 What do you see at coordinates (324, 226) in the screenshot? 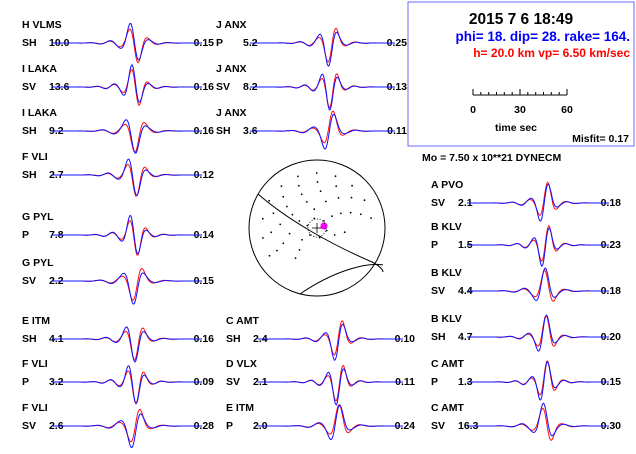
I see `pressure-axis-marker` at bounding box center [324, 226].